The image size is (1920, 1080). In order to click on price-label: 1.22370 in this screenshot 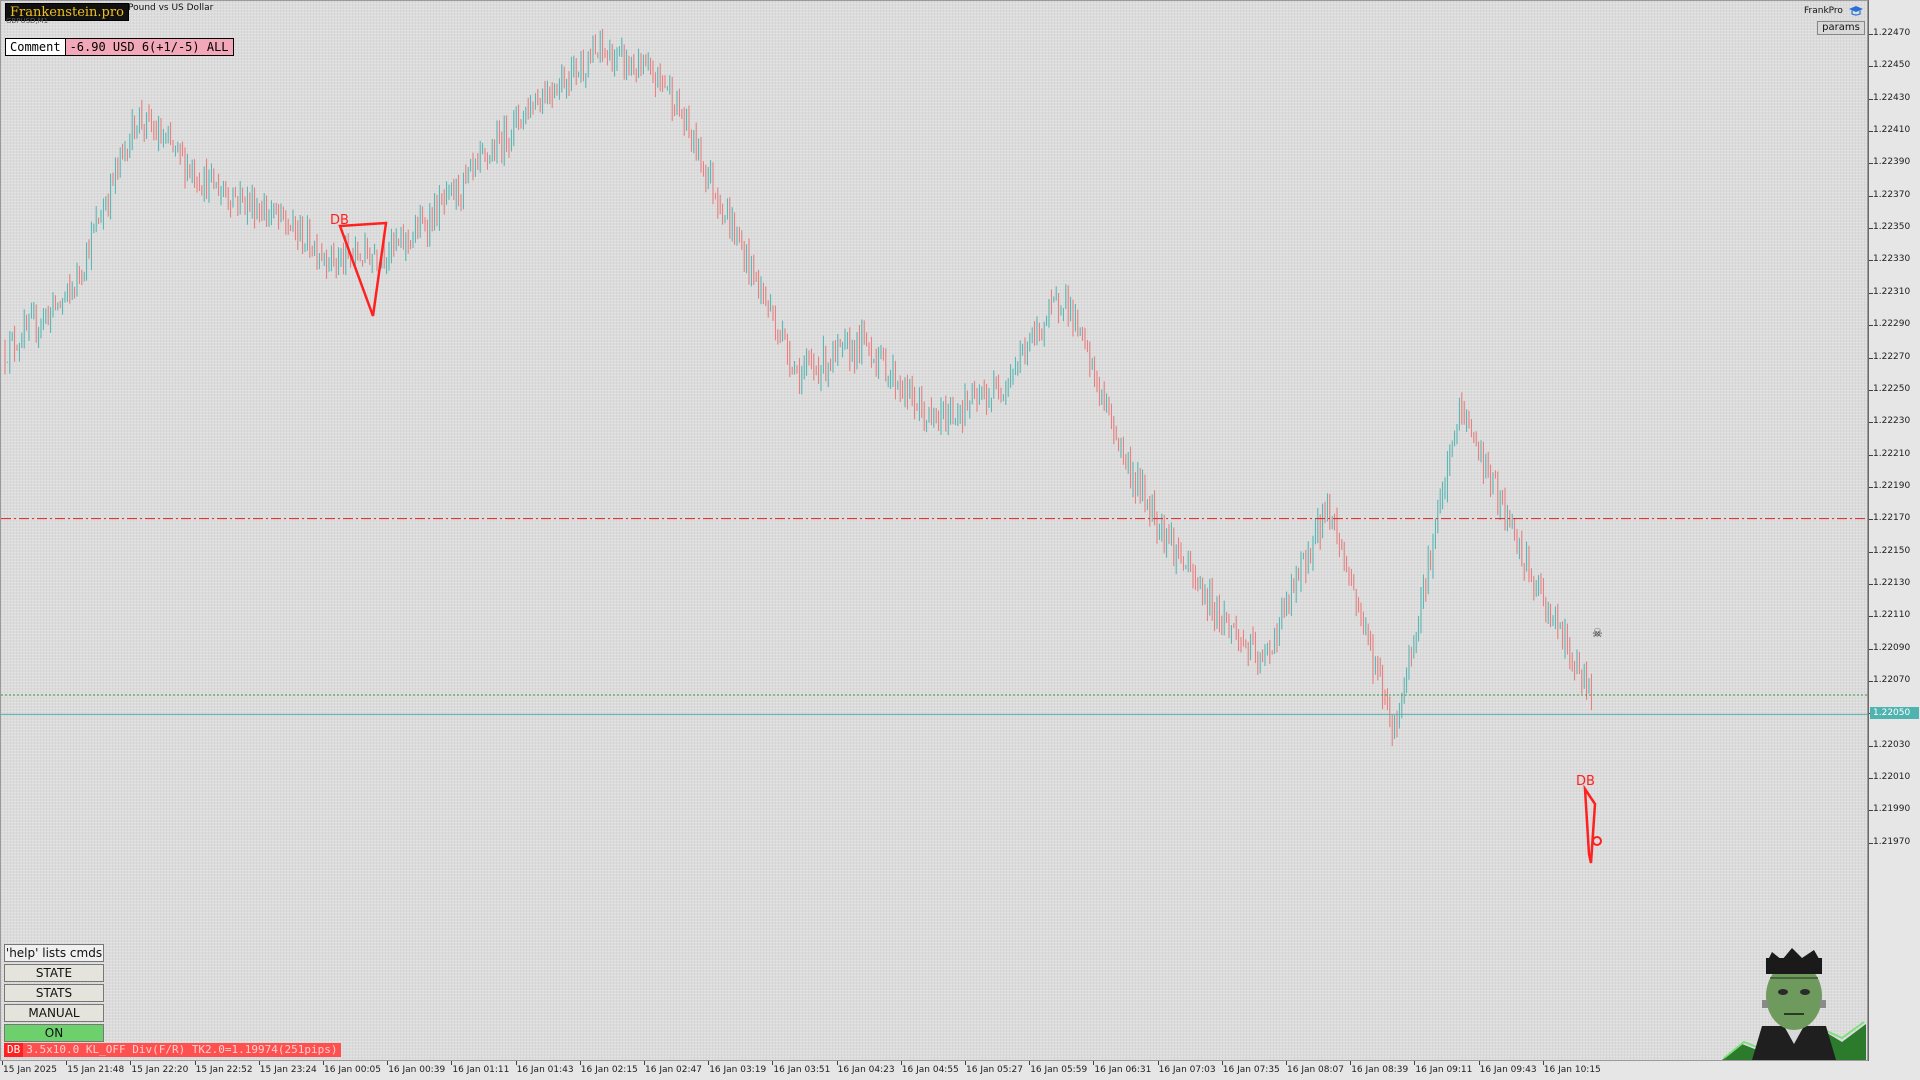, I will do `click(1892, 194)`.